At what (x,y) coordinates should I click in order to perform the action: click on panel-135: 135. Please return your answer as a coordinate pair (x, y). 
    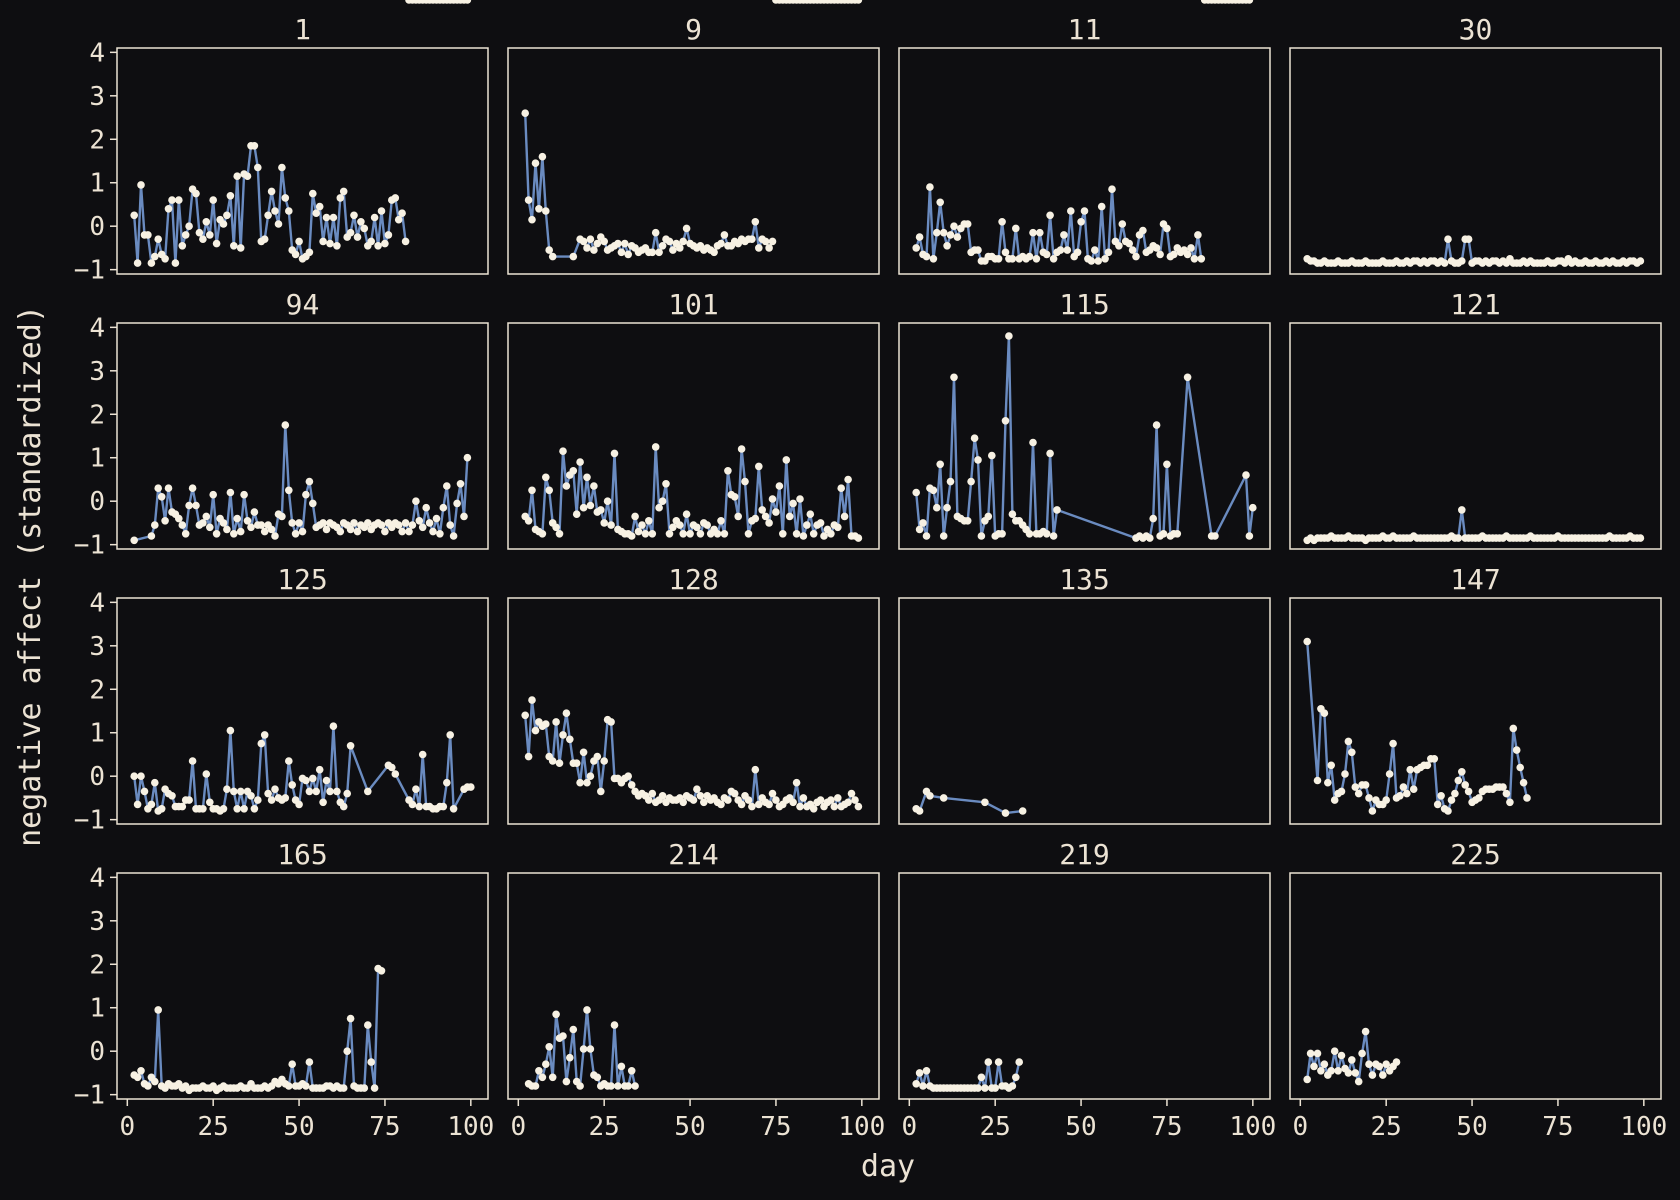
    Looking at the image, I should click on (1084, 694).